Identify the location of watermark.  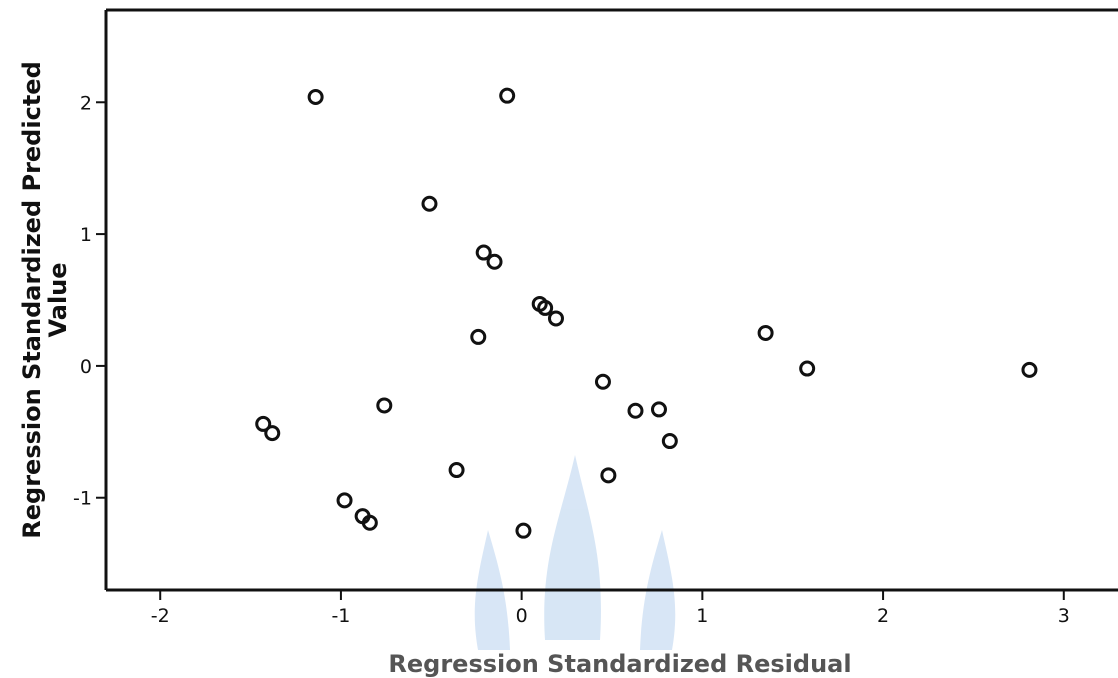
(575, 552).